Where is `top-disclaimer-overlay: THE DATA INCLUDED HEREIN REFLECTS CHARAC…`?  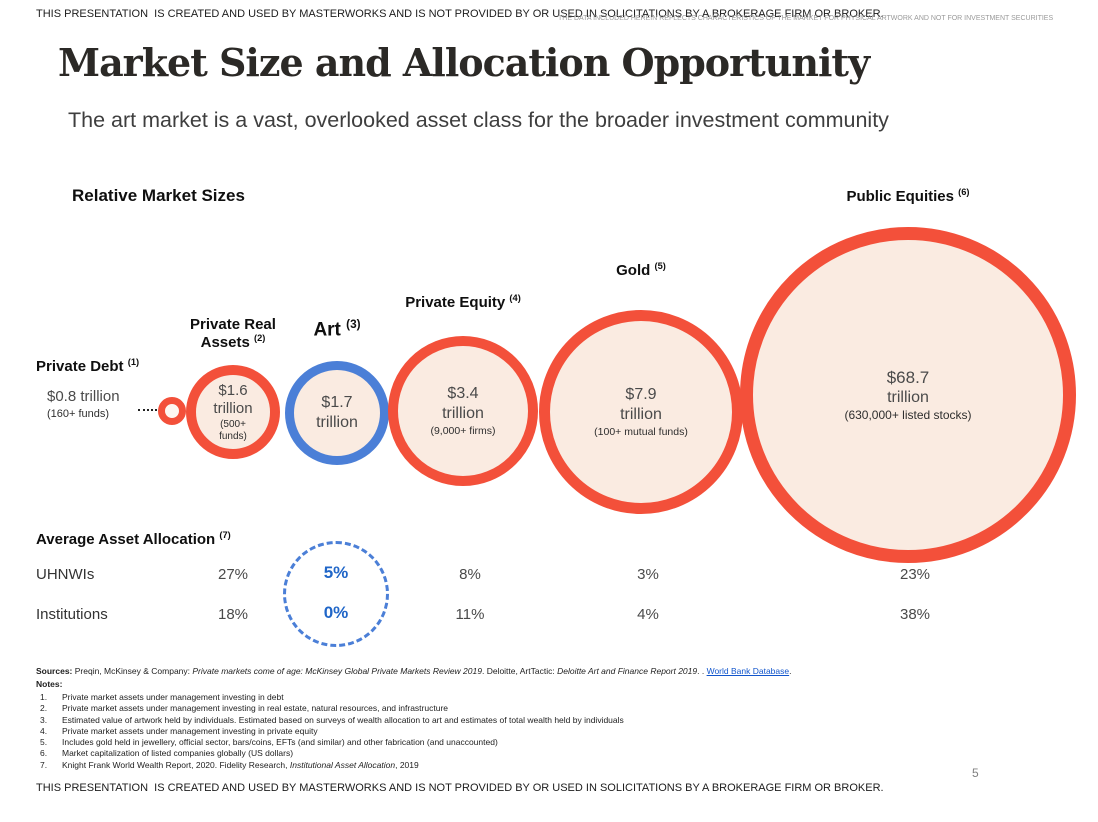
top-disclaimer-overlay: THE DATA INCLUDED HEREIN REFLECTS CHARAC… is located at coordinates (806, 18).